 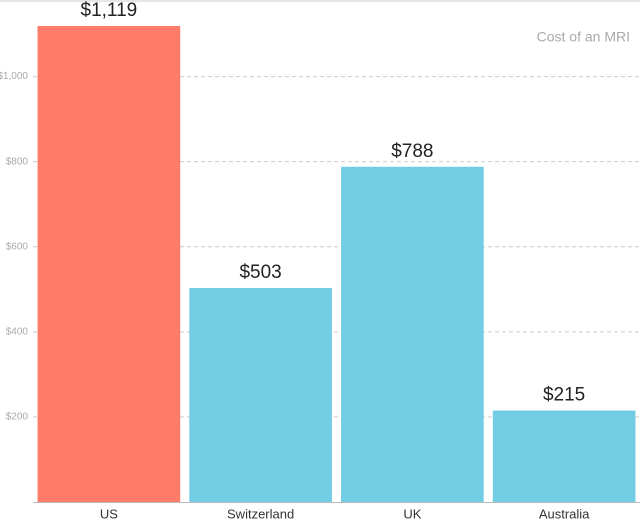 I want to click on y-tick-label: $200, so click(x=17, y=417).